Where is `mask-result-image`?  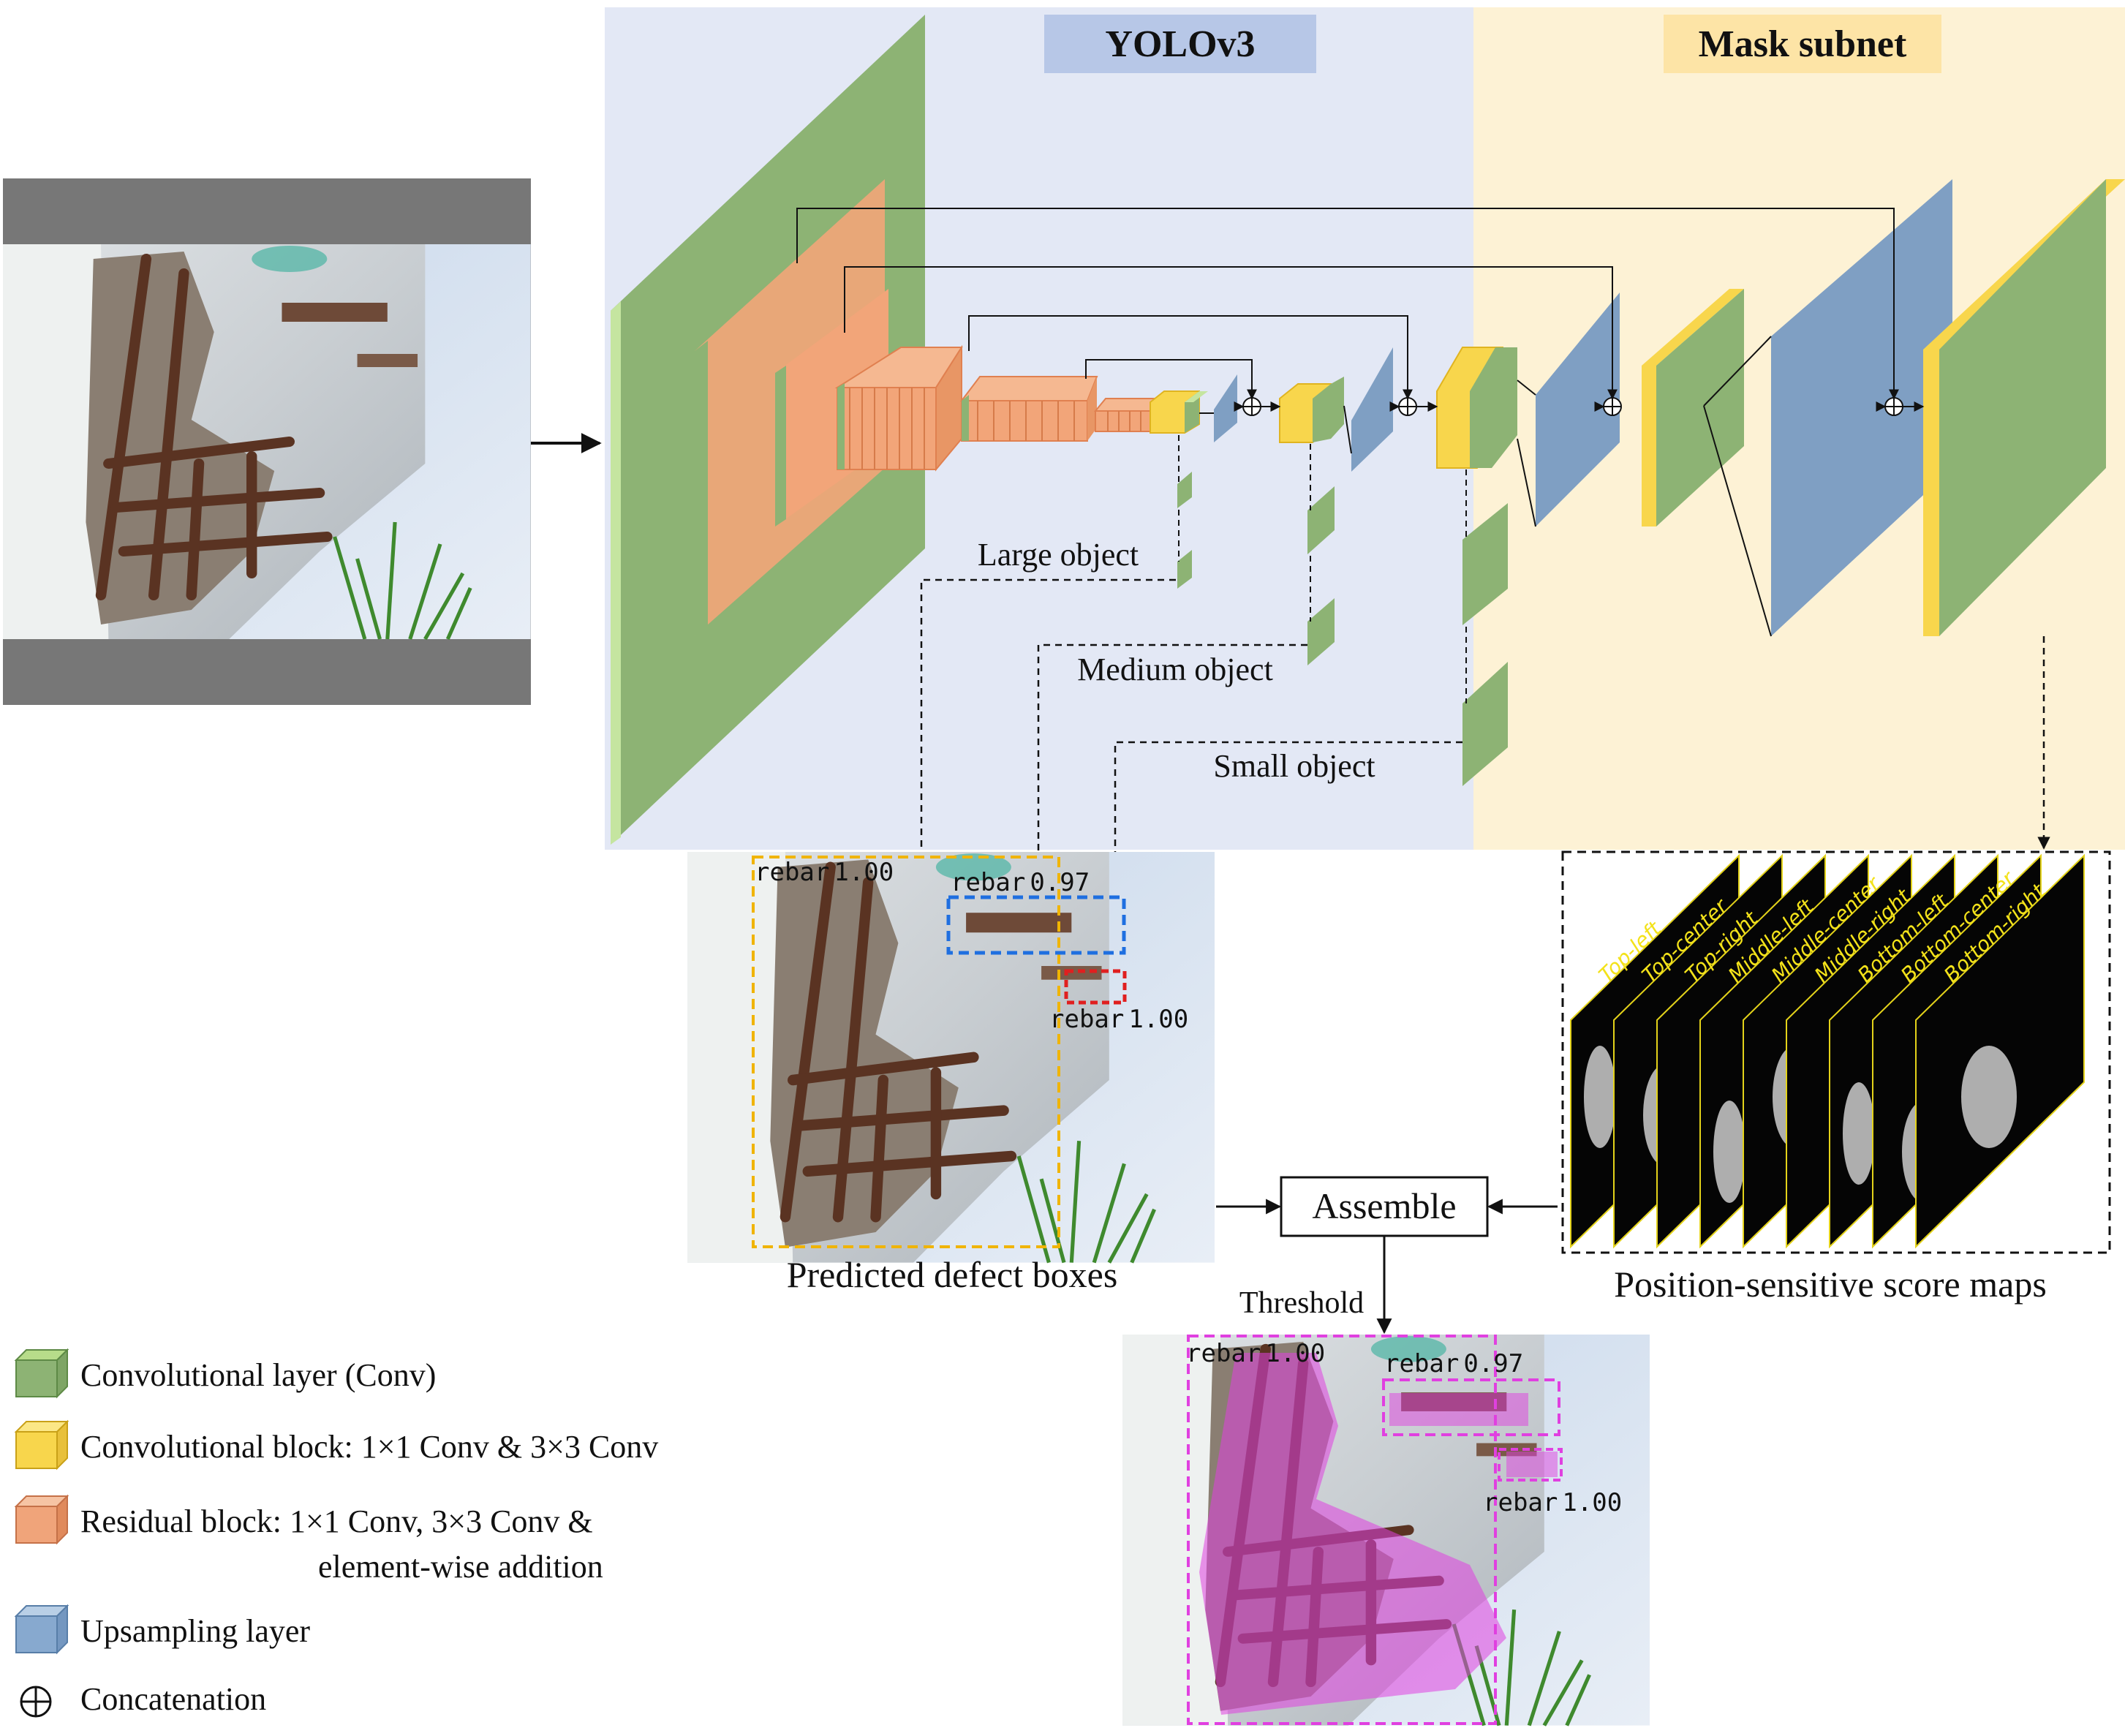 mask-result-image is located at coordinates (1386, 1531).